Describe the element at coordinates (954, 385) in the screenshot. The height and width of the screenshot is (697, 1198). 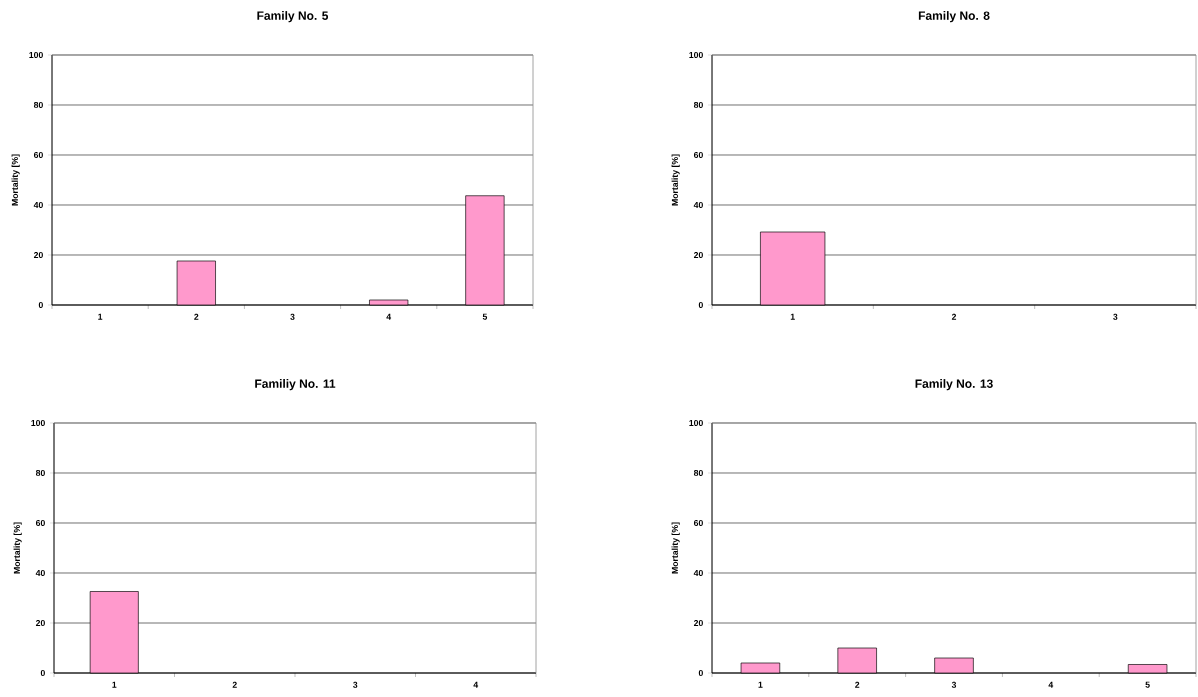
I see `chart-title: Family No. 13` at that location.